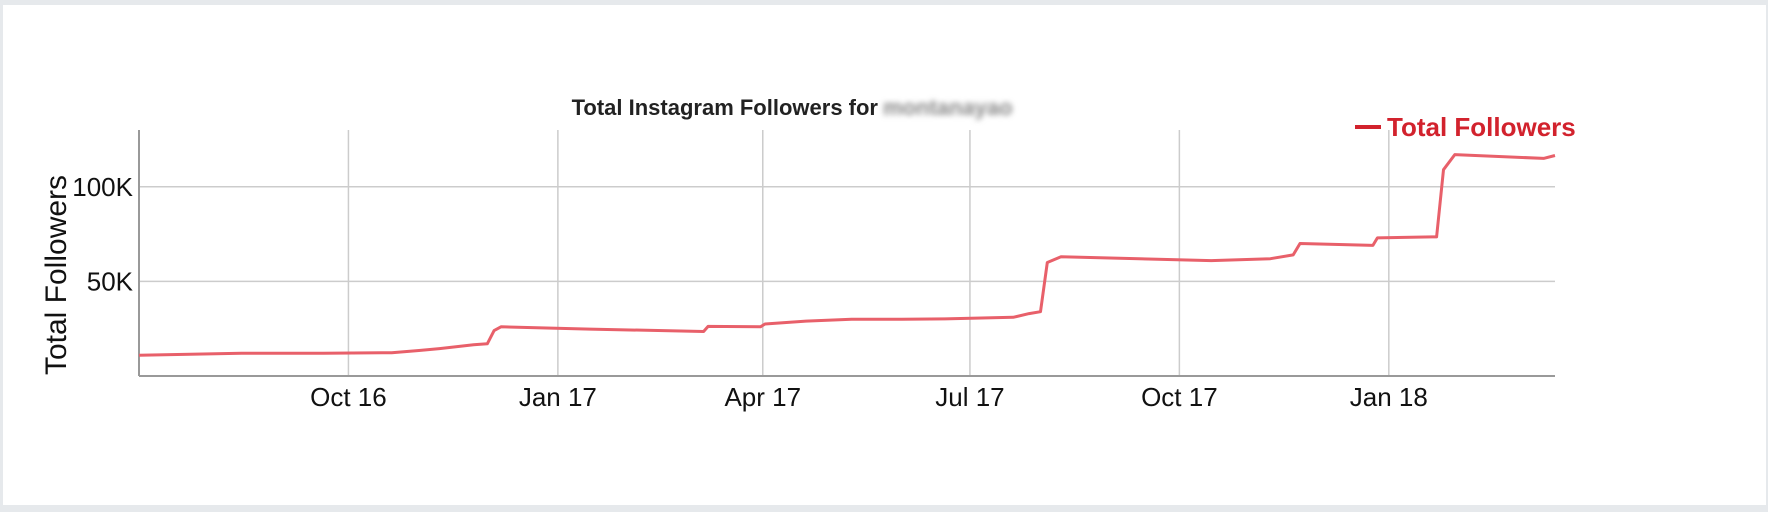 The height and width of the screenshot is (512, 1768). Describe the element at coordinates (1389, 397) in the screenshot. I see `x-tick-label: Jan 18` at that location.